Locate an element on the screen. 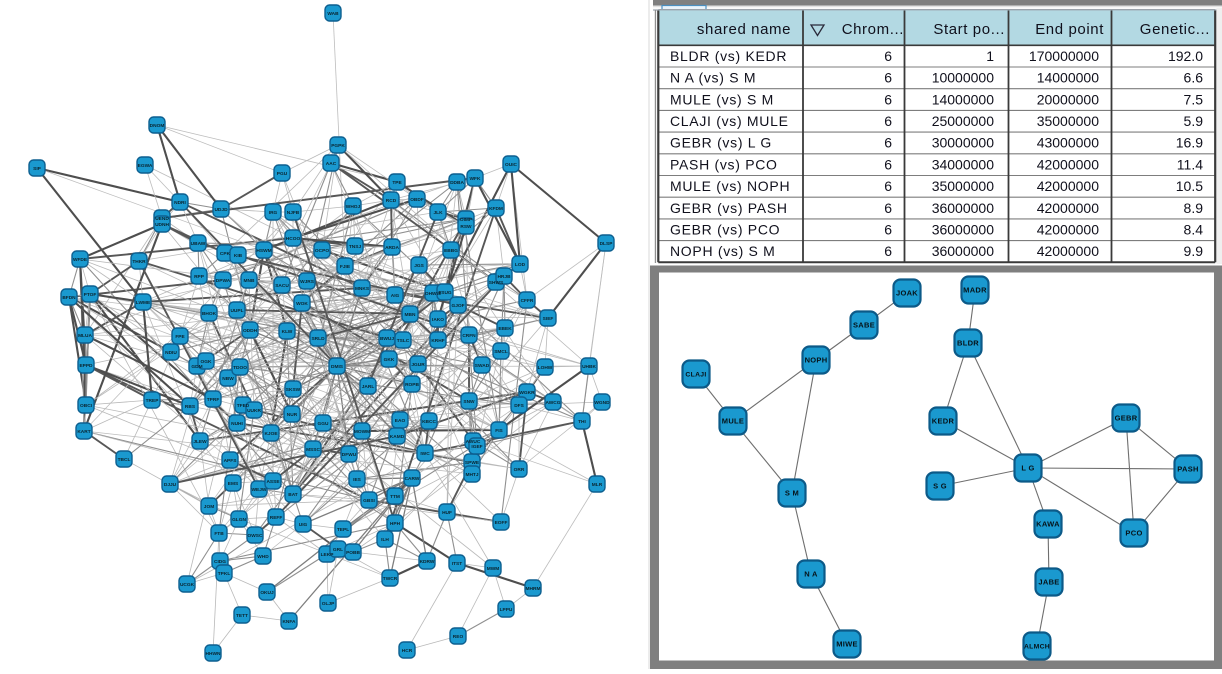 The image size is (1222, 674). svg-text: 8.4 is located at coordinates (1194, 230).